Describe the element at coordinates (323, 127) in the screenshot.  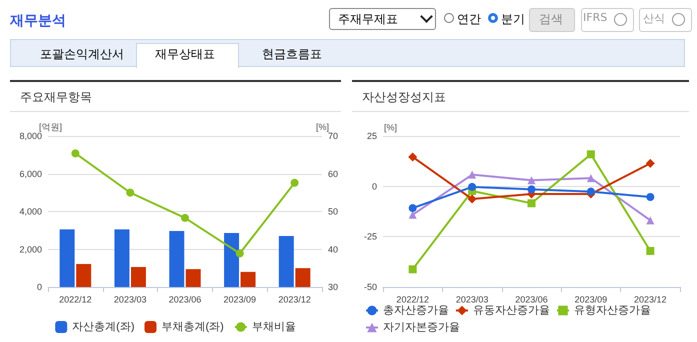
I see `y2-axis-title: [%]` at that location.